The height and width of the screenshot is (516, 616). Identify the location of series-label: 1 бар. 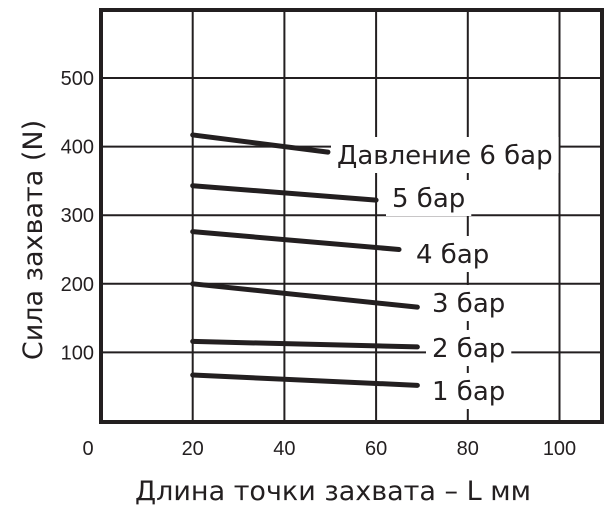
(468, 392).